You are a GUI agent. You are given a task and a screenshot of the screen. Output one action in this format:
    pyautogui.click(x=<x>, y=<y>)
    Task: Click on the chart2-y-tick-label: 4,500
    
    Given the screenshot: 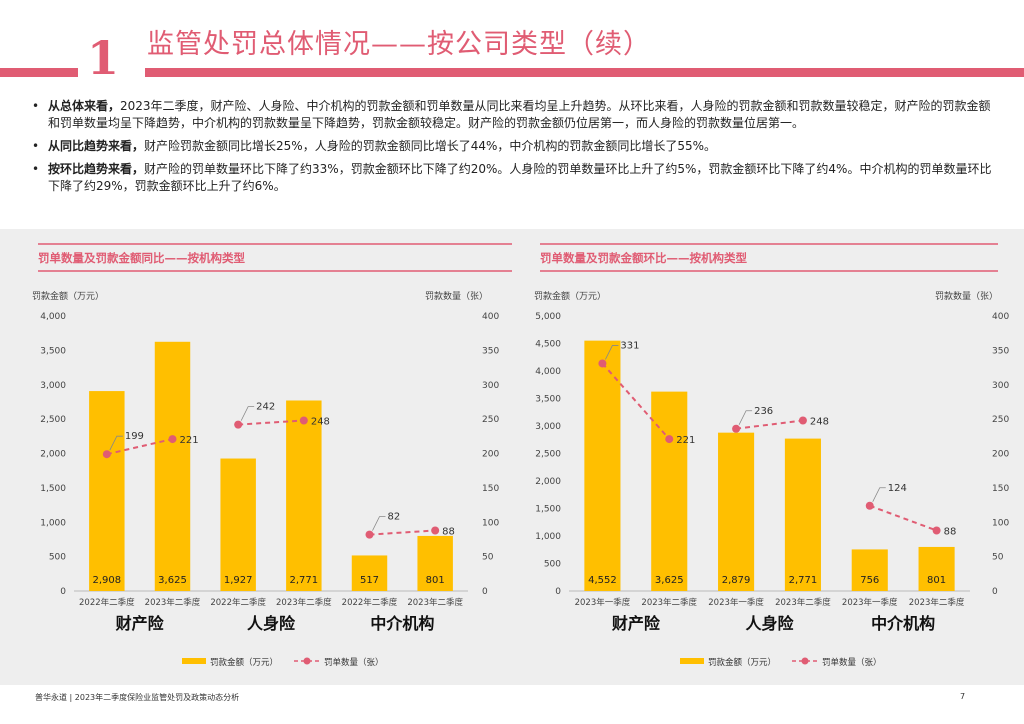 What is the action you would take?
    pyautogui.click(x=548, y=345)
    